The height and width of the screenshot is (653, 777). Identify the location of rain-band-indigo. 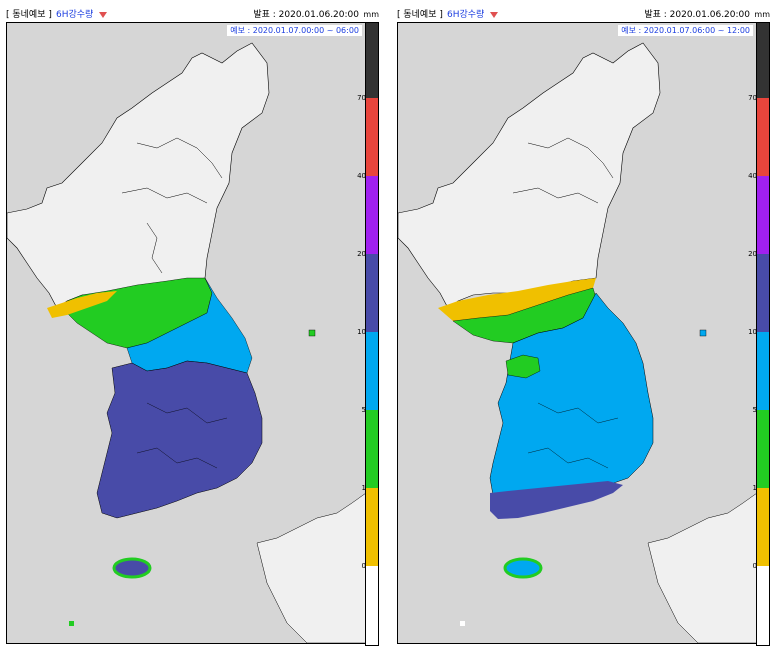
(556, 500).